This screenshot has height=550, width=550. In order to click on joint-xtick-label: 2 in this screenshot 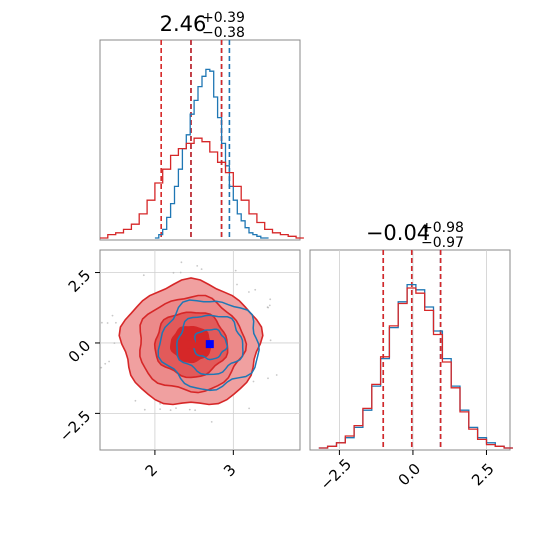, I will do `click(151, 470)`.